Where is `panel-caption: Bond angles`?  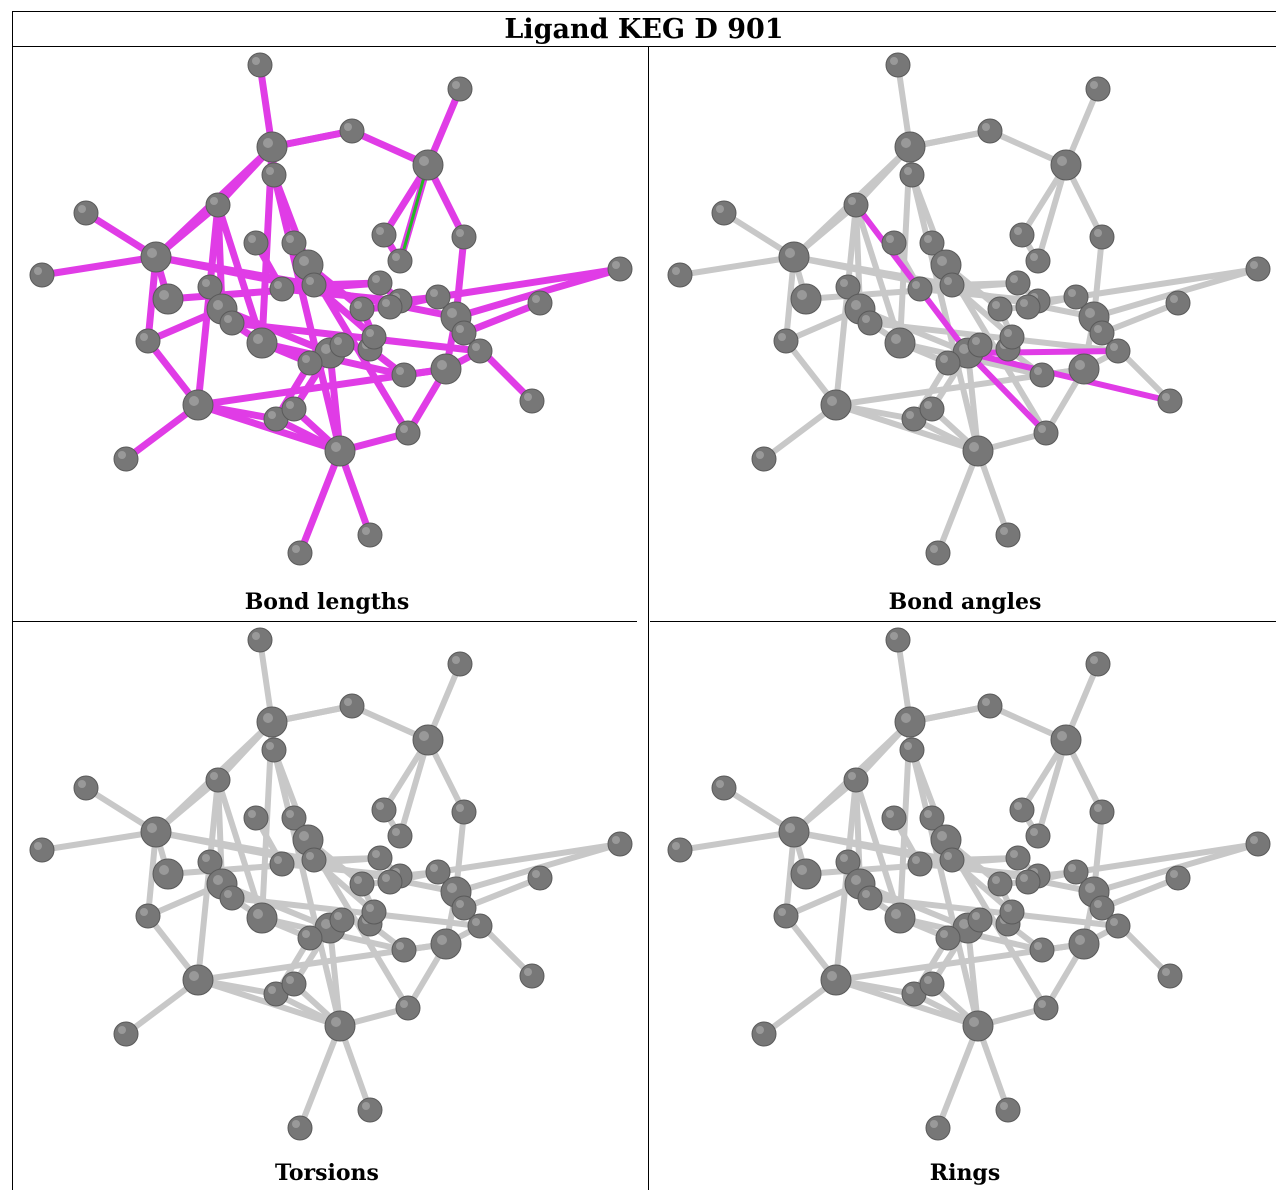 panel-caption: Bond angles is located at coordinates (965, 602).